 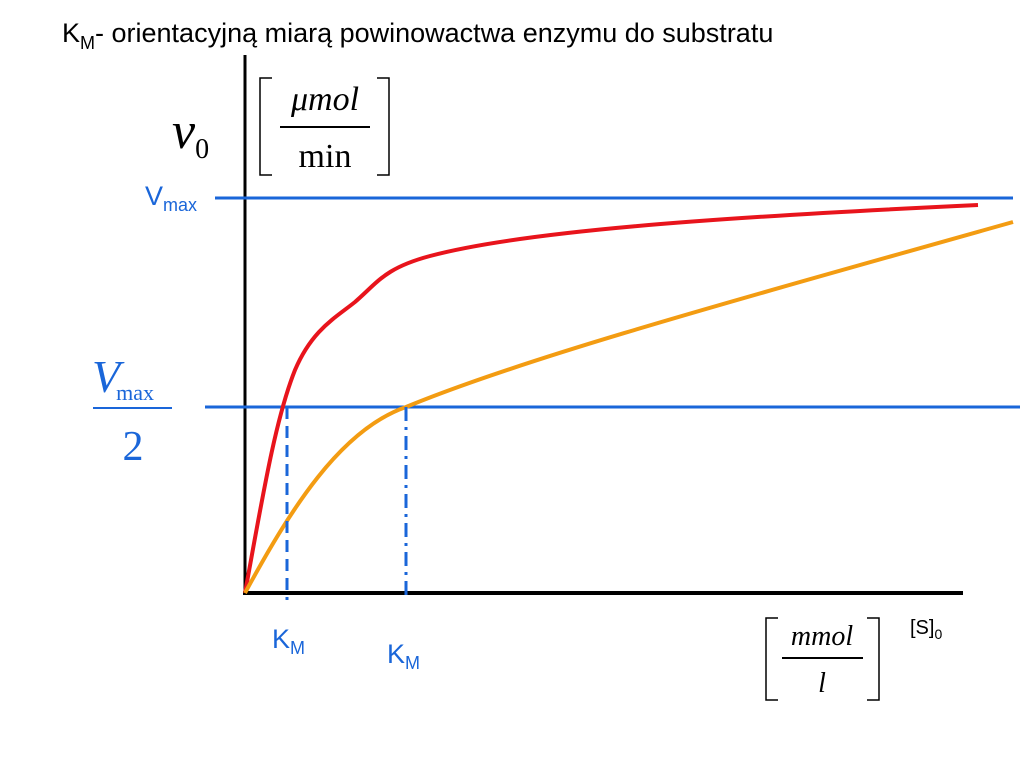 What do you see at coordinates (324, 99) in the screenshot?
I see `y-unit-num: μmol` at bounding box center [324, 99].